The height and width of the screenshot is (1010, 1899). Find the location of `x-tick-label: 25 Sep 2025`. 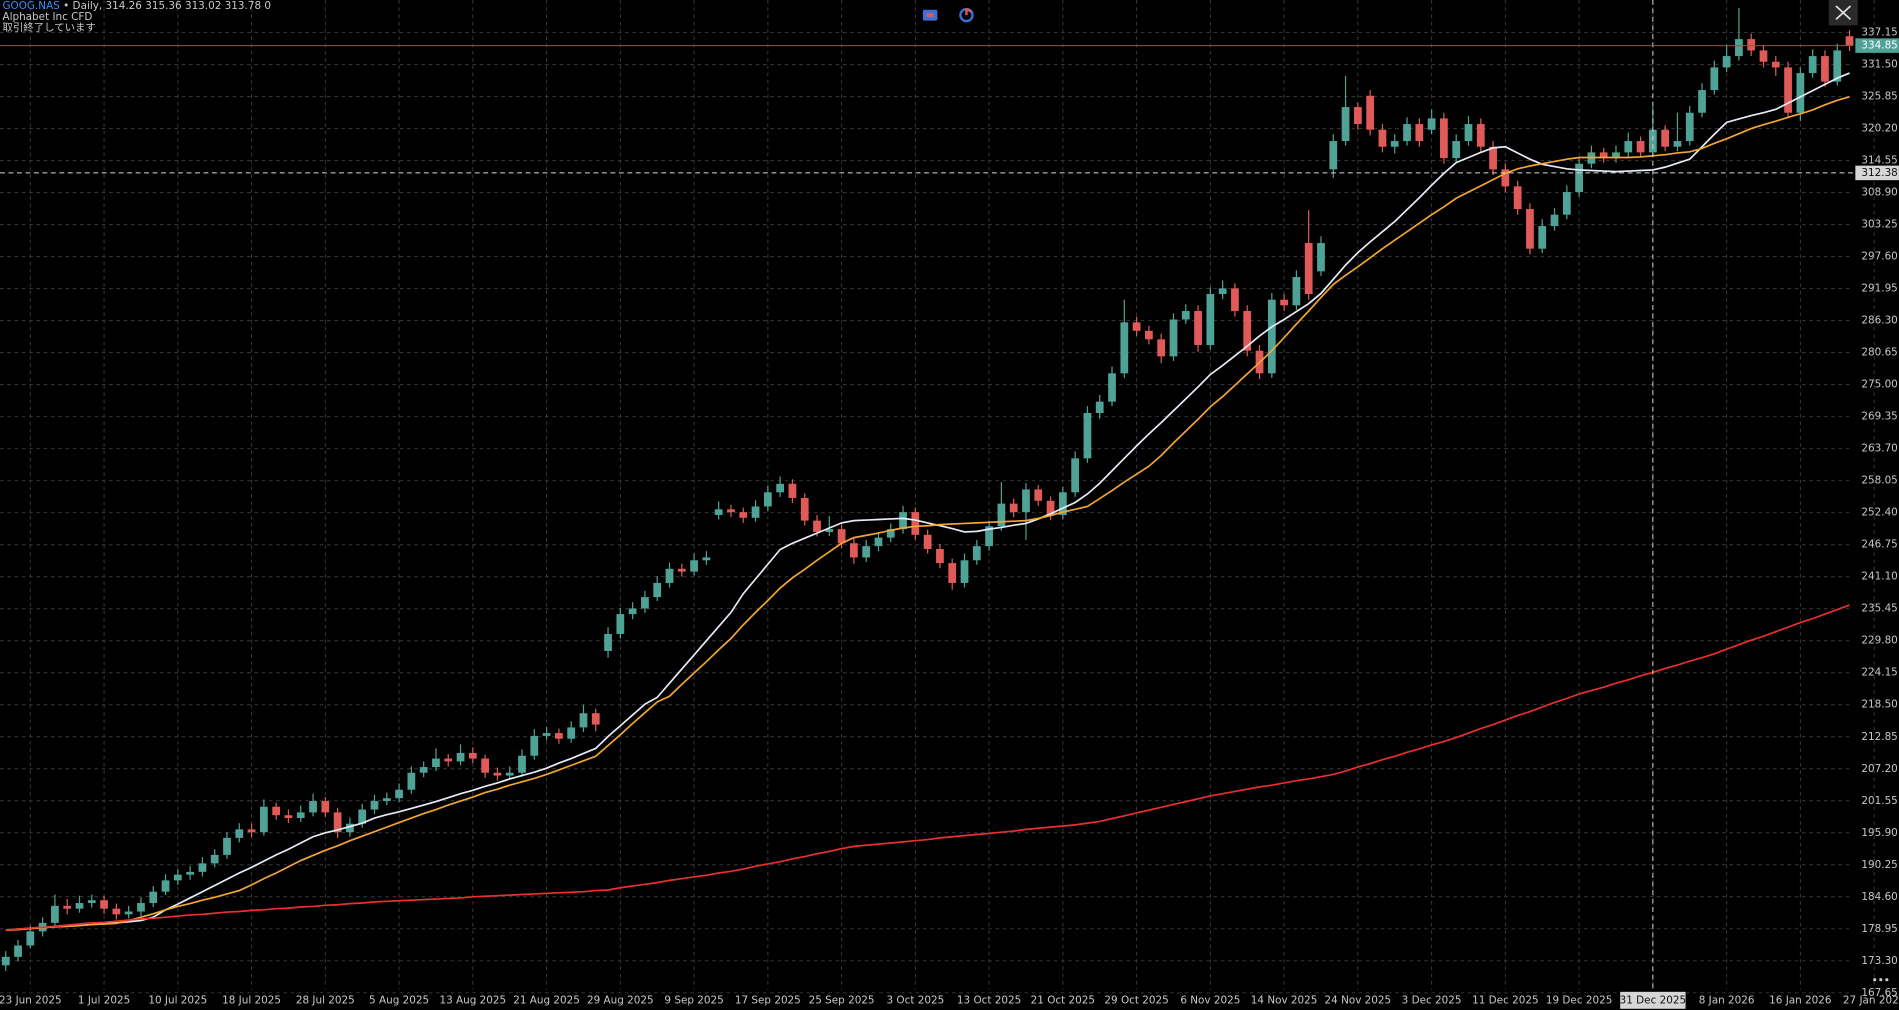

x-tick-label: 25 Sep 2025 is located at coordinates (842, 1000).